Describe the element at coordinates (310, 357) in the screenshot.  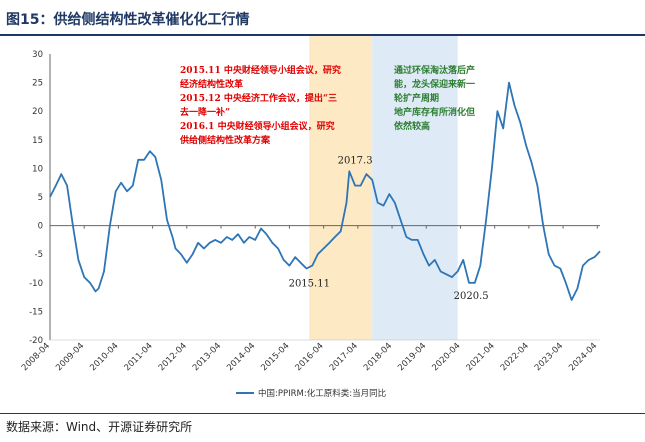
I see `x-tick-label: 2016-04` at that location.